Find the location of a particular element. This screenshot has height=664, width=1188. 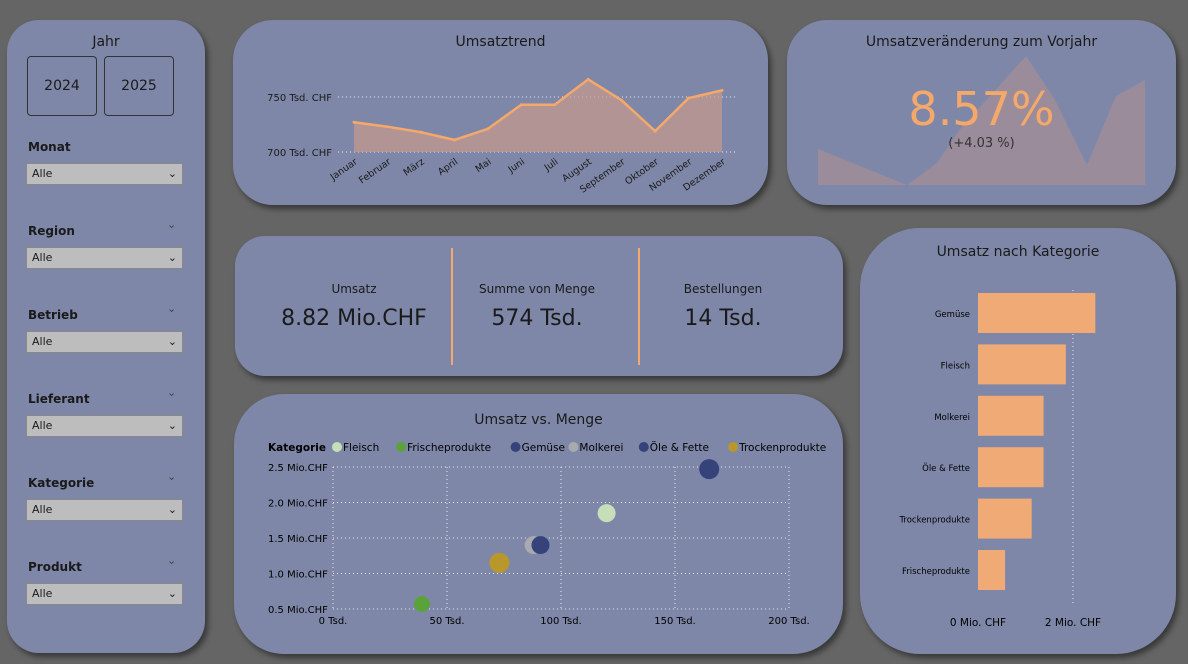

kpi-menge: Summe von Menge 574 Tsd. is located at coordinates (537, 306).